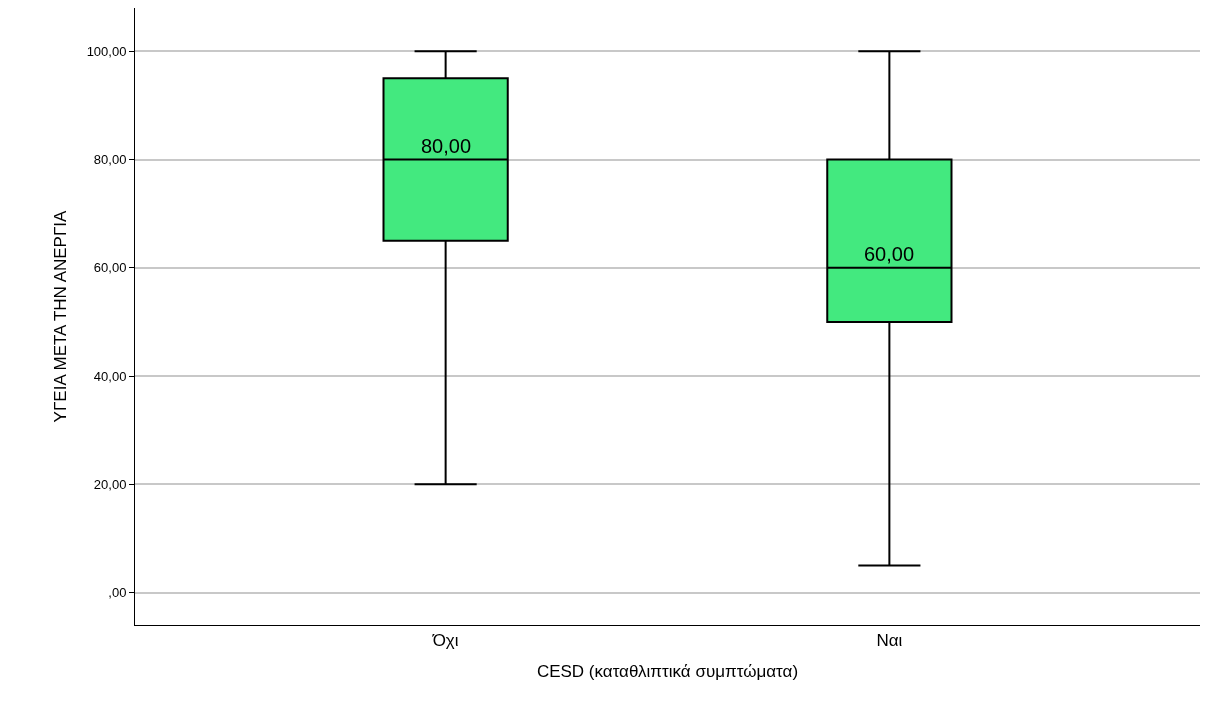 The image size is (1205, 718). I want to click on y-tick-label: 80,00, so click(110, 160).